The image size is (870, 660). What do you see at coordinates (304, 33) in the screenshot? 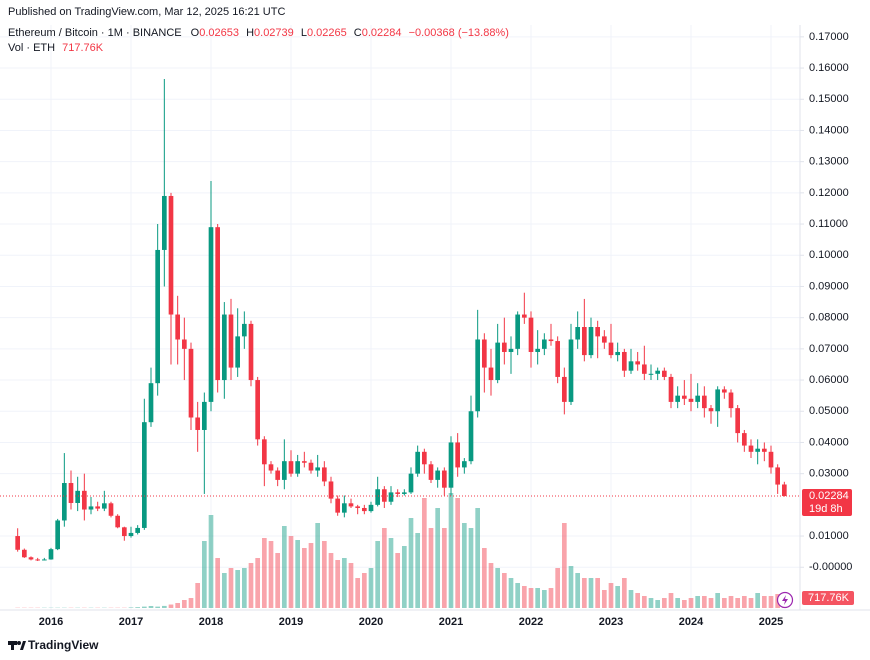
I see `ohlc-key: L` at bounding box center [304, 33].